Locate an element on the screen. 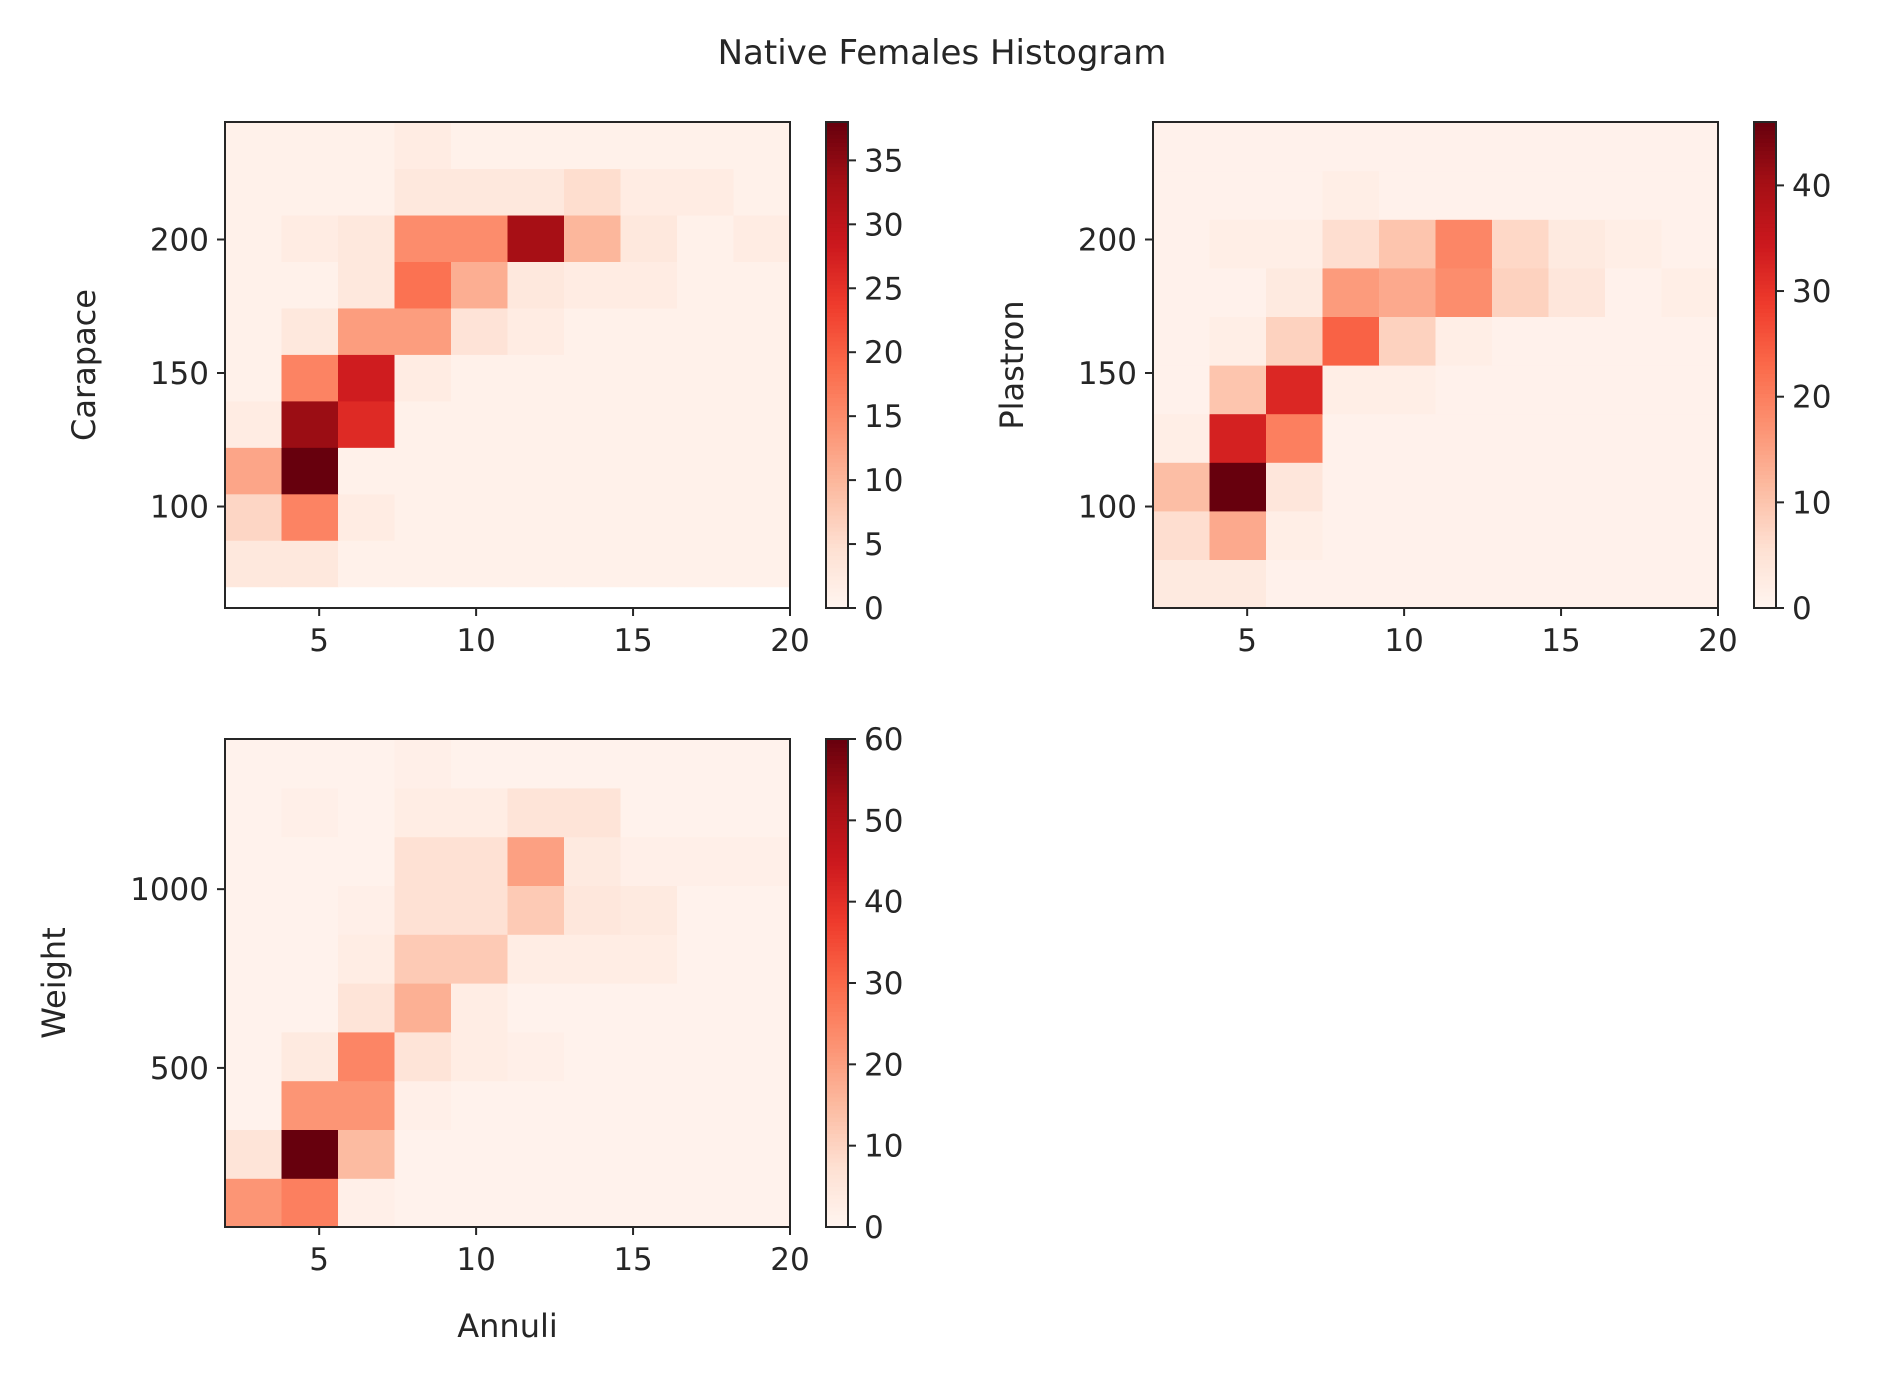 The height and width of the screenshot is (1383, 1884). colorbar-frame is located at coordinates (1765, 365).